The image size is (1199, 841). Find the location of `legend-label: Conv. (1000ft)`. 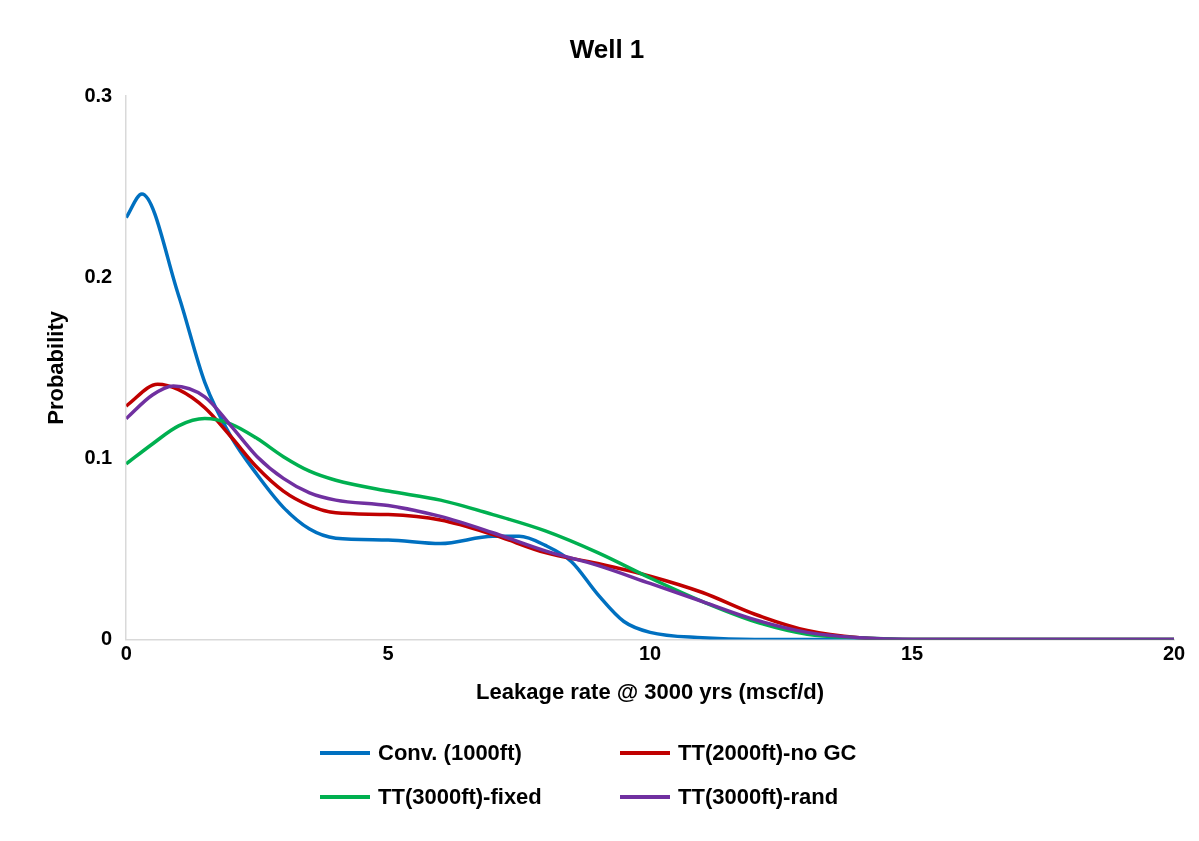

legend-label: Conv. (1000ft) is located at coordinates (450, 753).